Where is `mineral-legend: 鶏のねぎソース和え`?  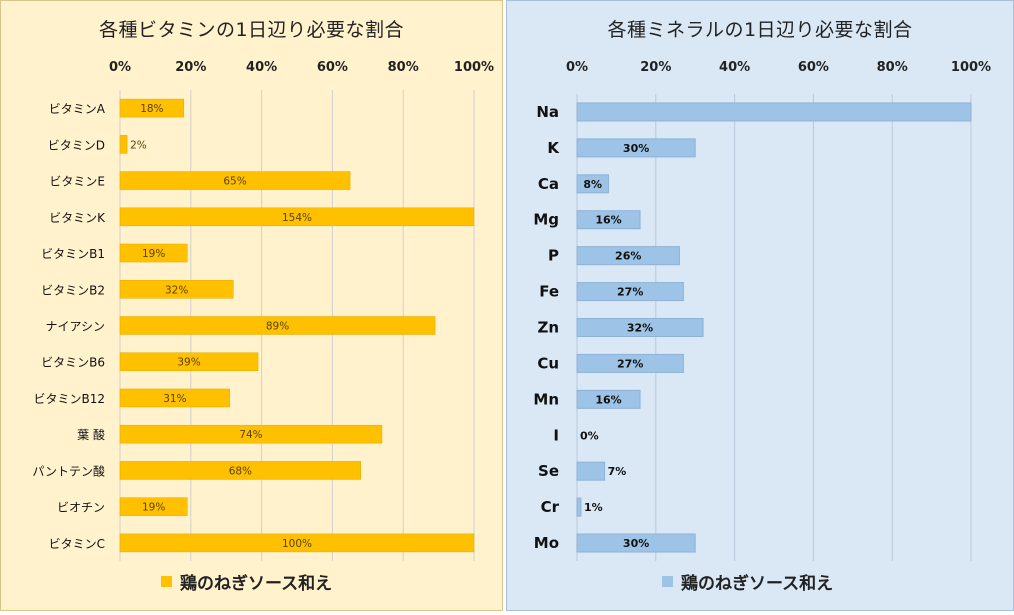
mineral-legend: 鶏のねぎソース和え is located at coordinates (747, 581).